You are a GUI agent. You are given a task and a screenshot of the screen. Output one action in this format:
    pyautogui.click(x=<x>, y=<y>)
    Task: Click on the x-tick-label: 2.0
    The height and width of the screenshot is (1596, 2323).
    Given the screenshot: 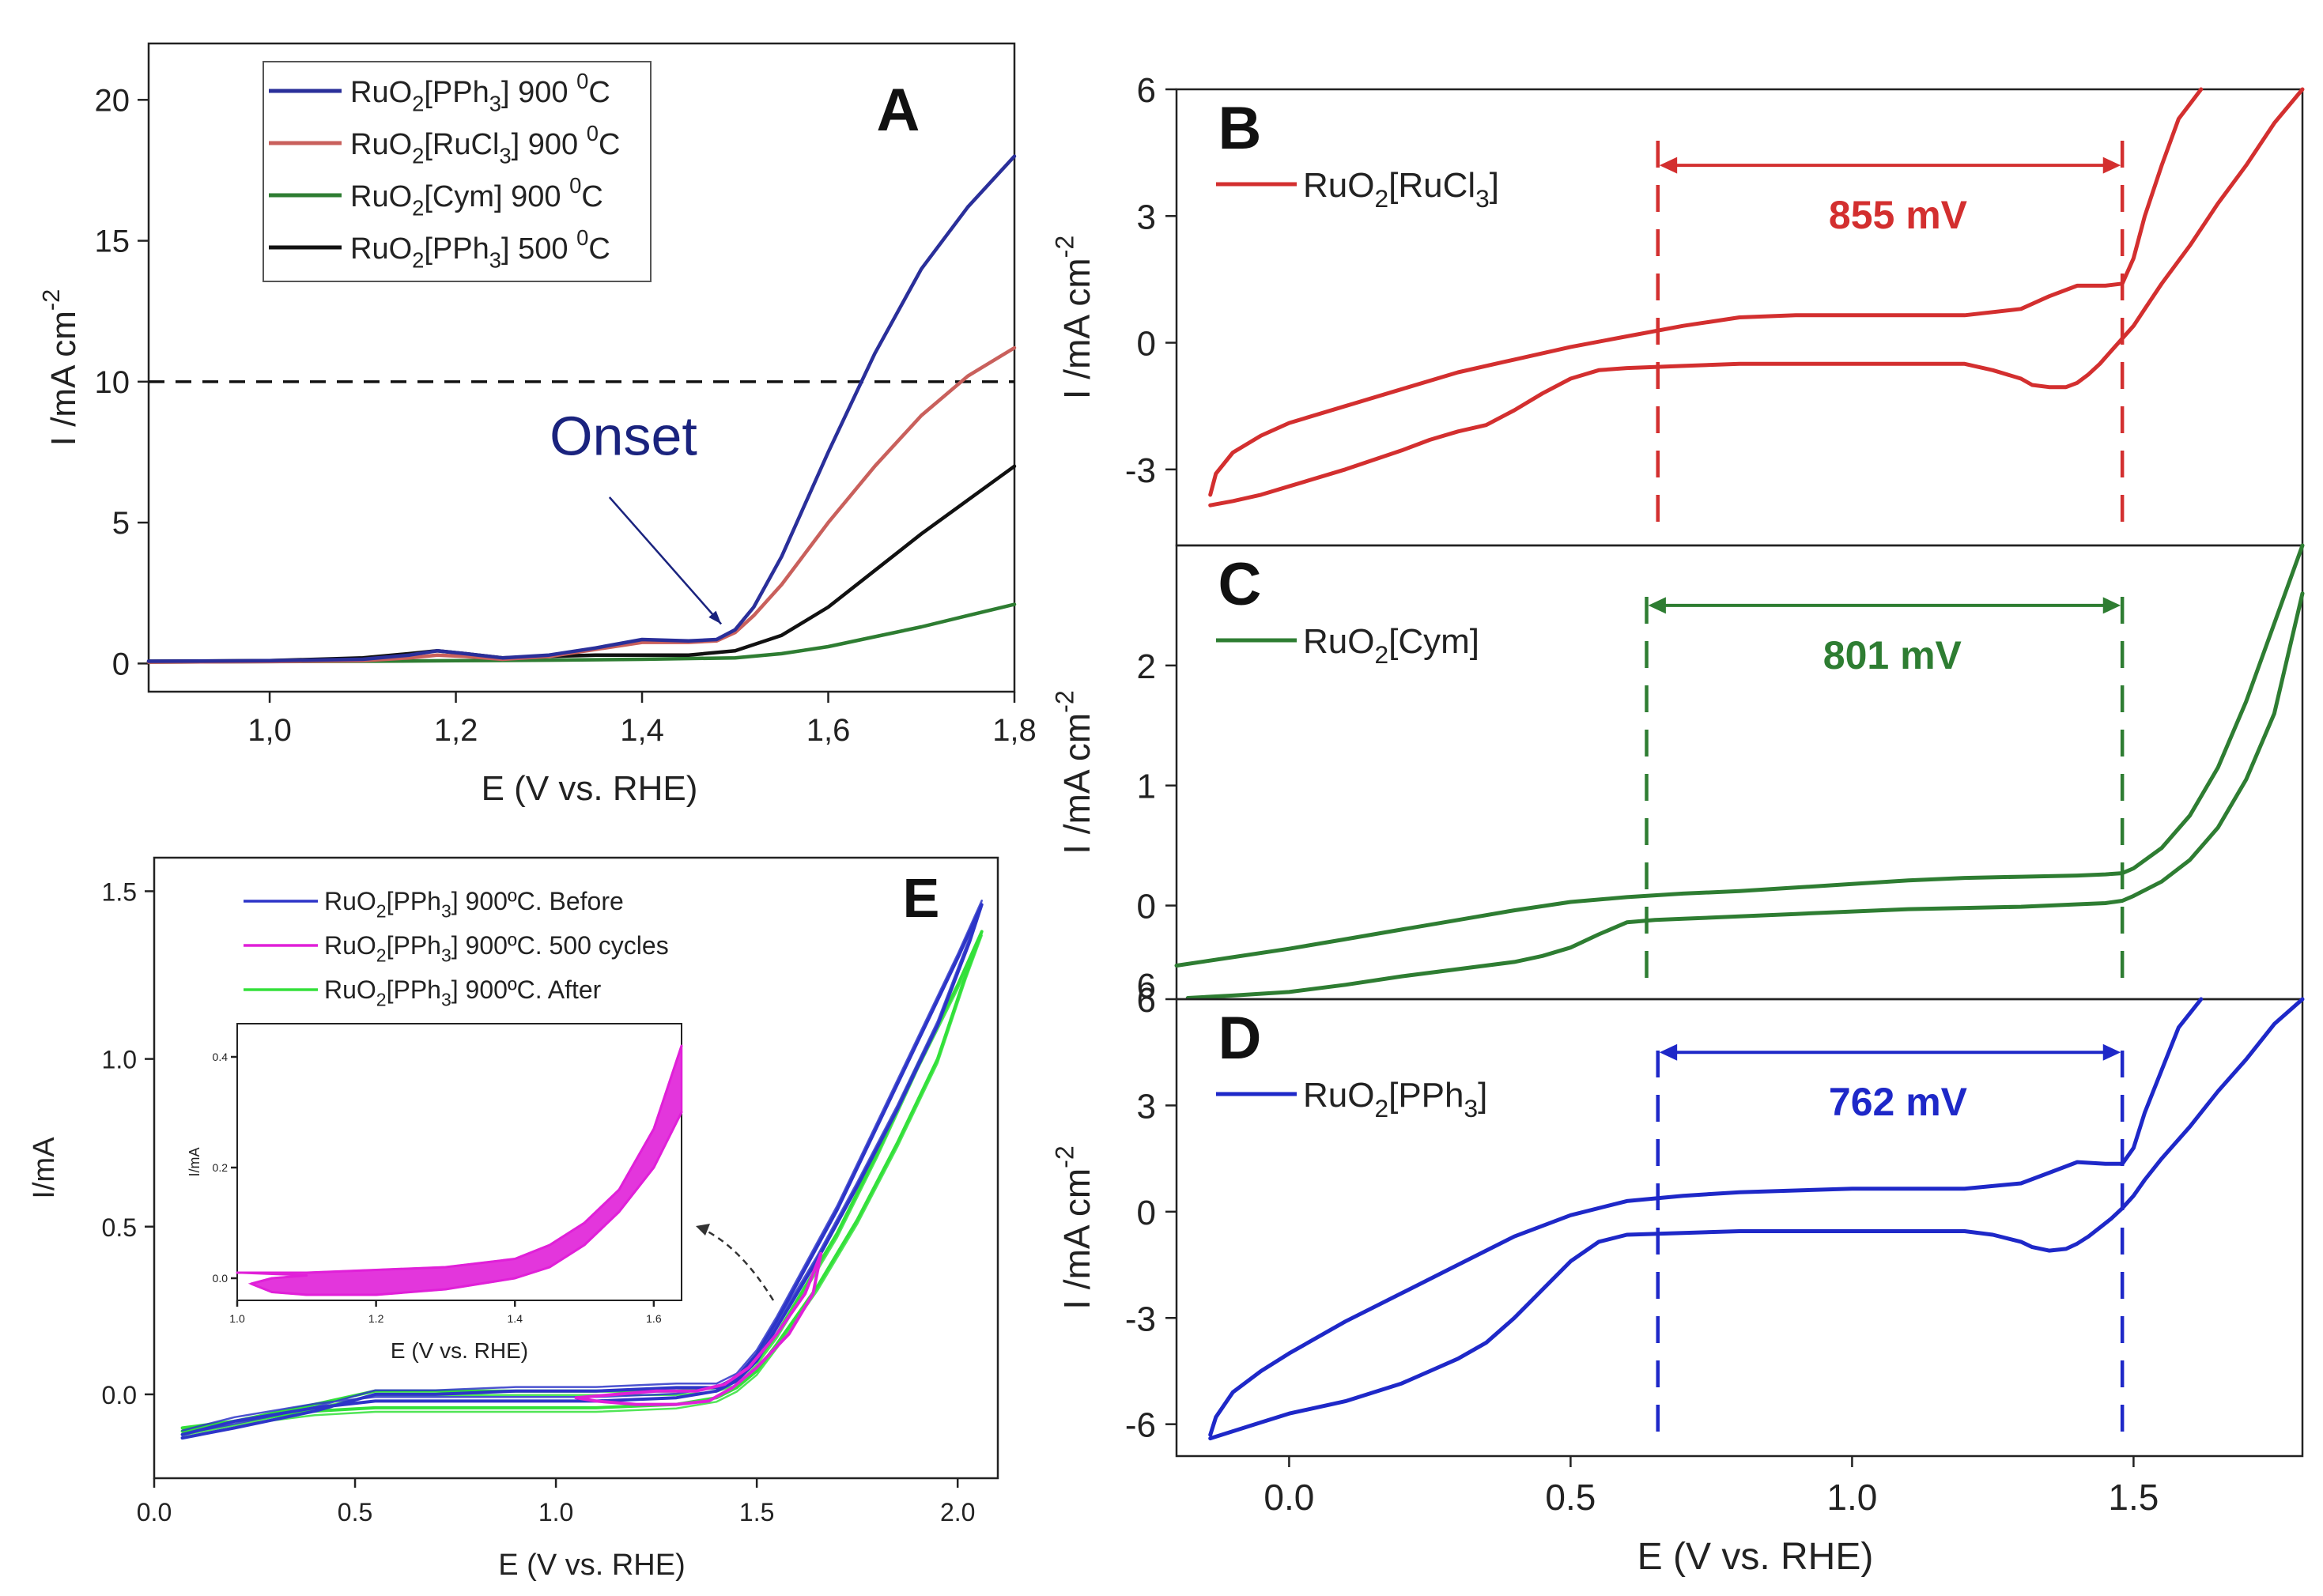 What is the action you would take?
    pyautogui.click(x=958, y=1512)
    